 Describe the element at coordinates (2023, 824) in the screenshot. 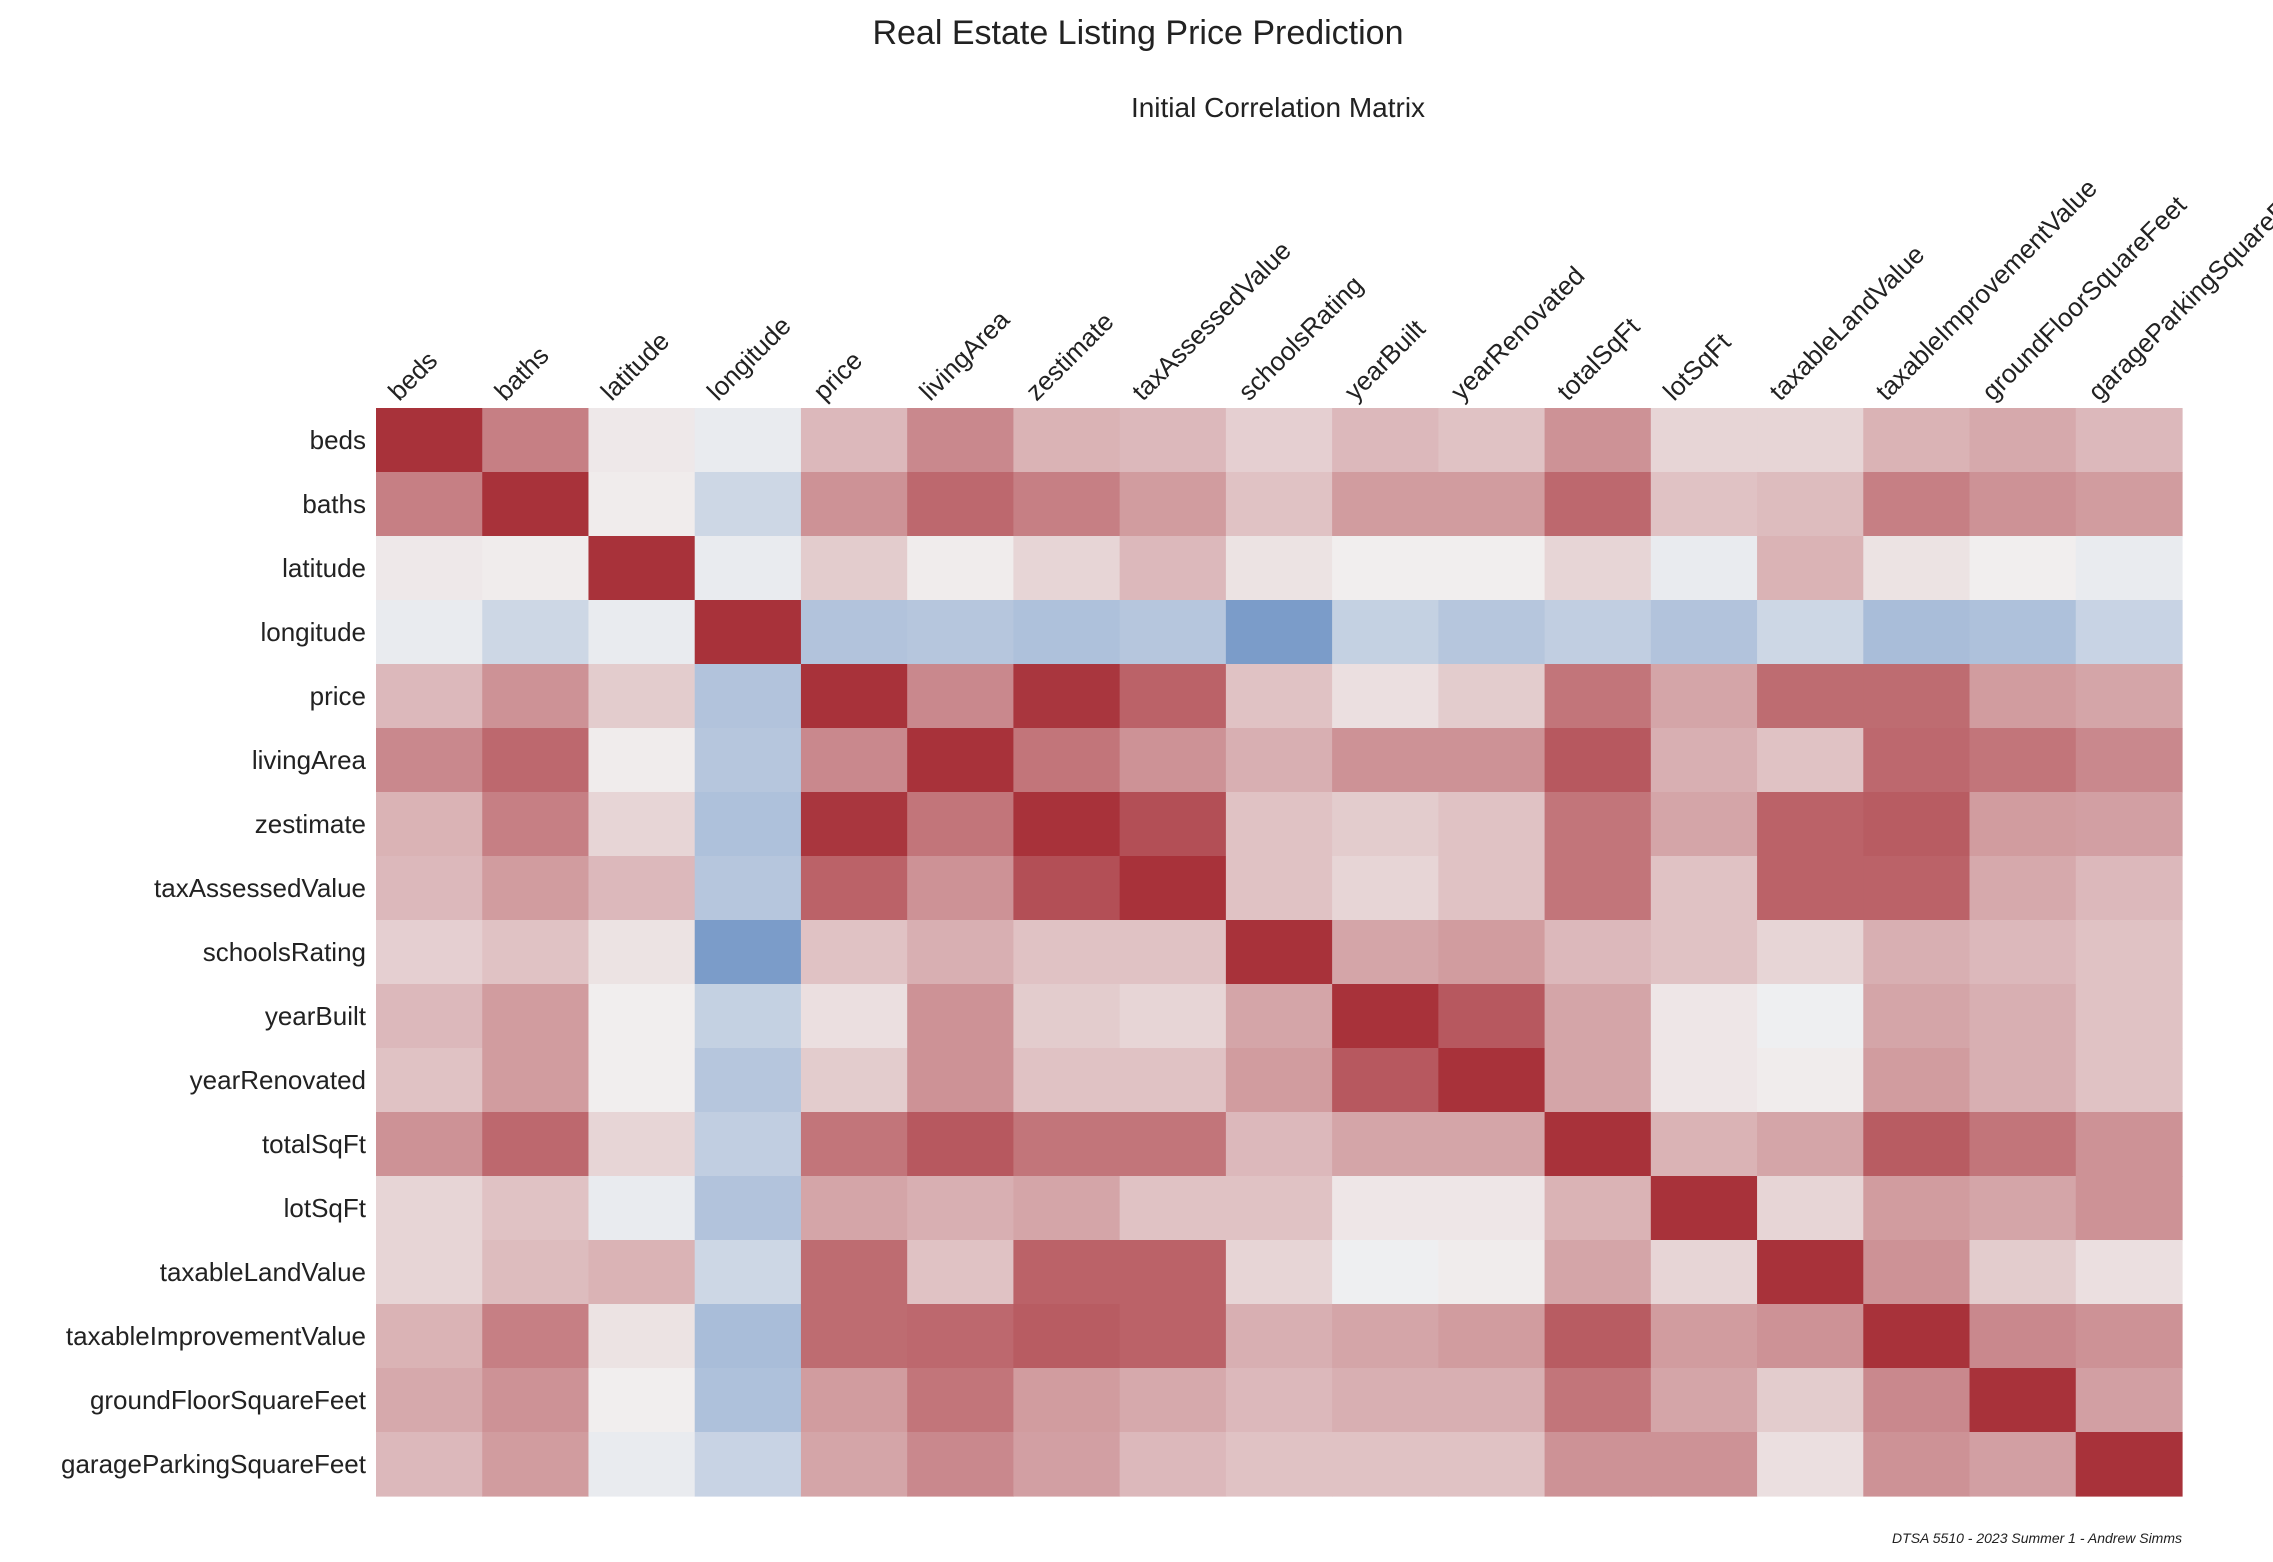

I see `heatmap-cell-zestimate-groundFloorSquareFeet` at that location.